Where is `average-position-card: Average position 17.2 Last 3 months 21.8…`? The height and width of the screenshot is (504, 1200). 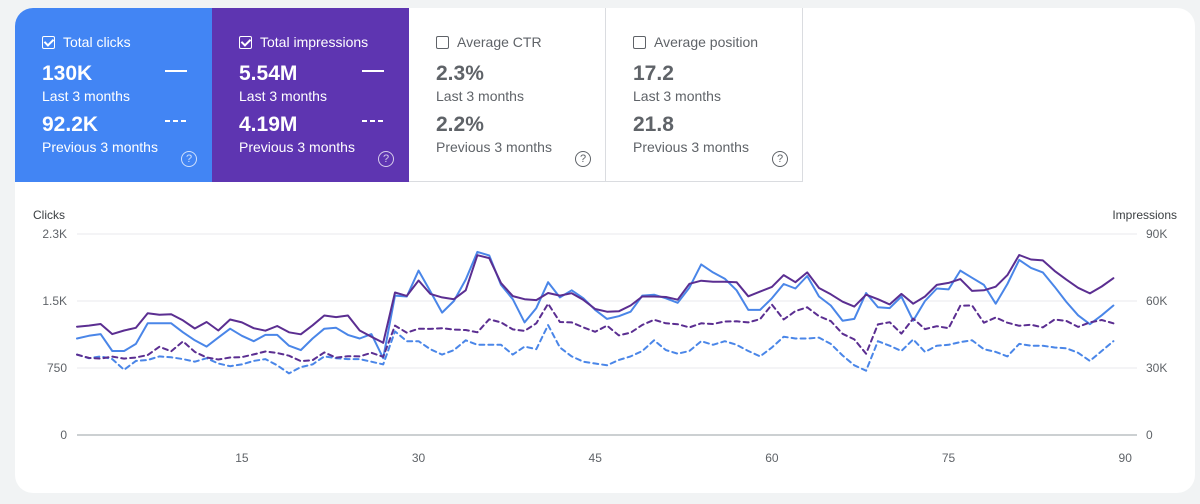 average-position-card: Average position 17.2 Last 3 months 21.8… is located at coordinates (704, 95).